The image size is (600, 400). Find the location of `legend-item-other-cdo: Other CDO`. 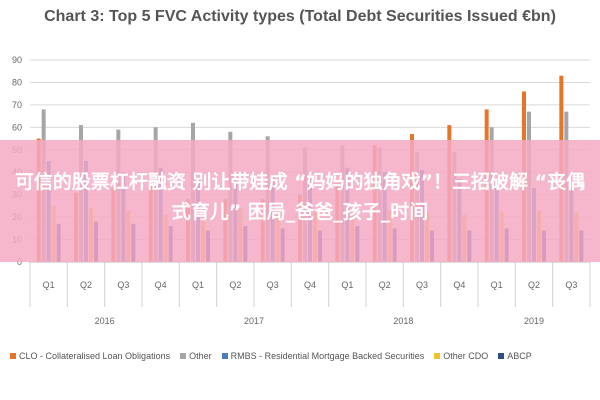

legend-item-other-cdo: Other CDO is located at coordinates (461, 356).